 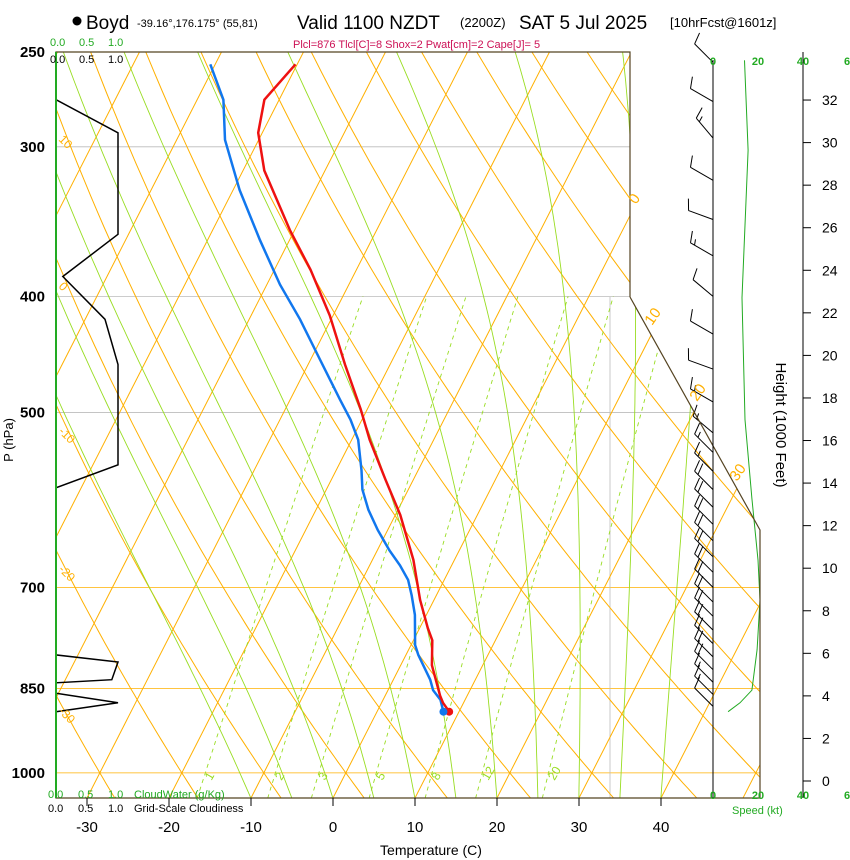 I want to click on pressure-tick-label: 850, so click(x=32, y=688).